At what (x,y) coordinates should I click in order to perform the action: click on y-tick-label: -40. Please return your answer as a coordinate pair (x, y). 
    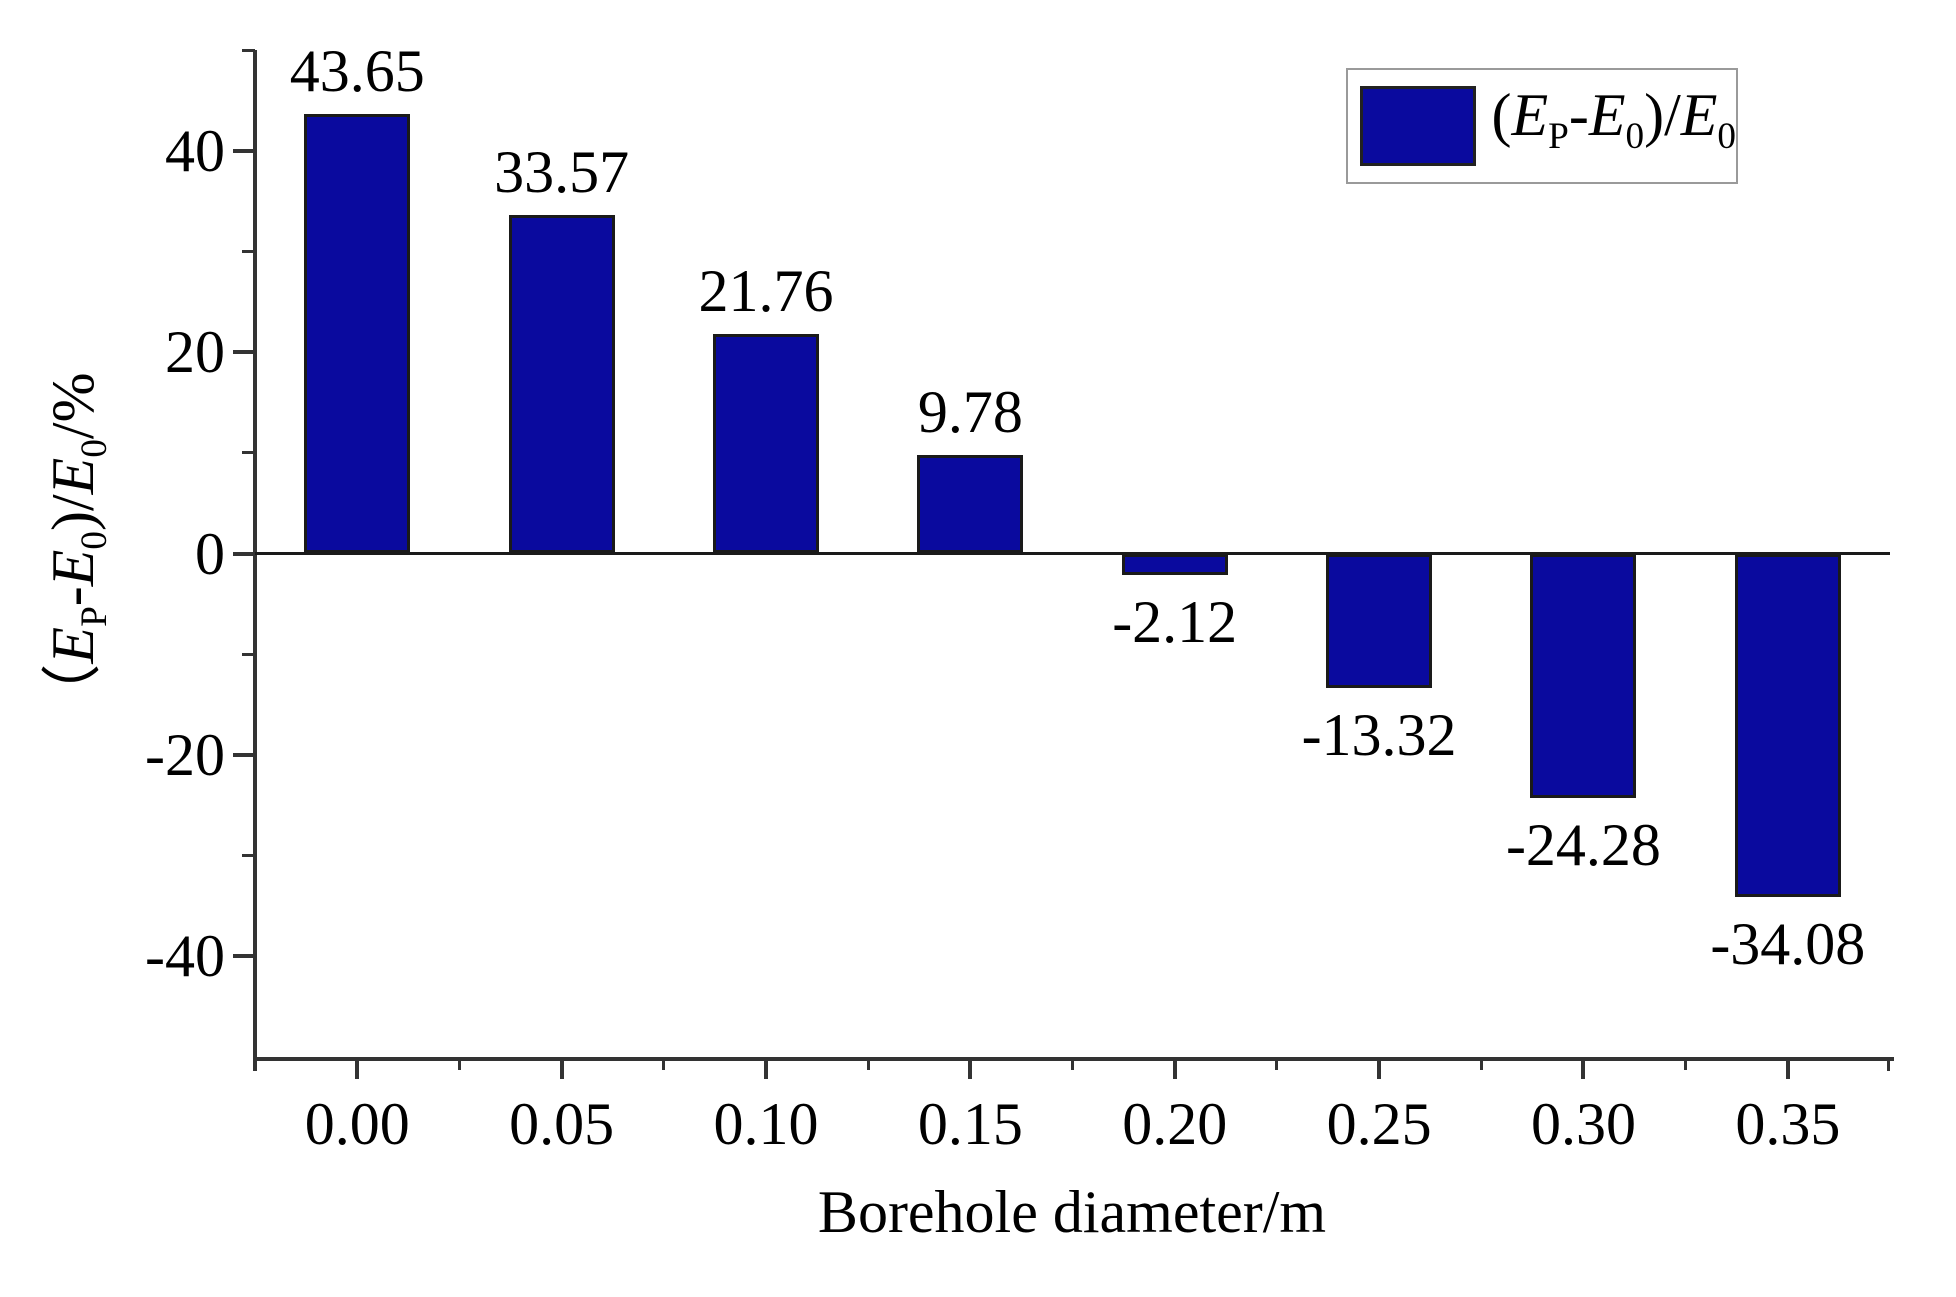
    Looking at the image, I should click on (185, 956).